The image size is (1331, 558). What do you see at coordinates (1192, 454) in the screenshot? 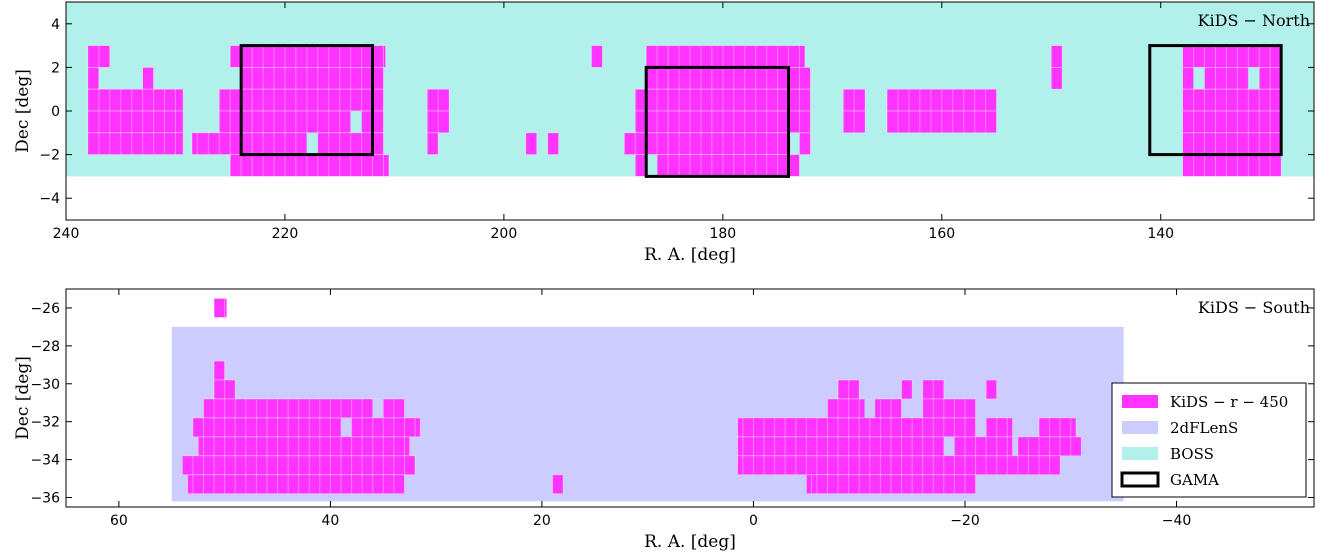
I see `legend-label: BOSS` at bounding box center [1192, 454].